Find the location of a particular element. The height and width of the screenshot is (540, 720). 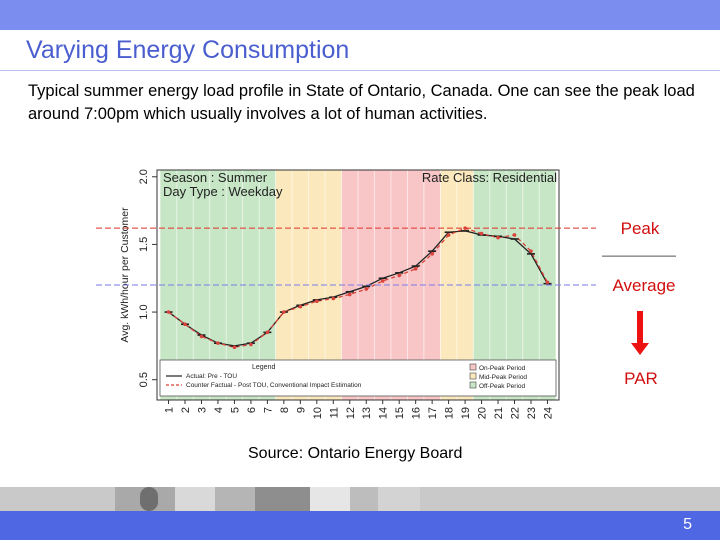

legend-period-label: On-Peak Period is located at coordinates (502, 368).